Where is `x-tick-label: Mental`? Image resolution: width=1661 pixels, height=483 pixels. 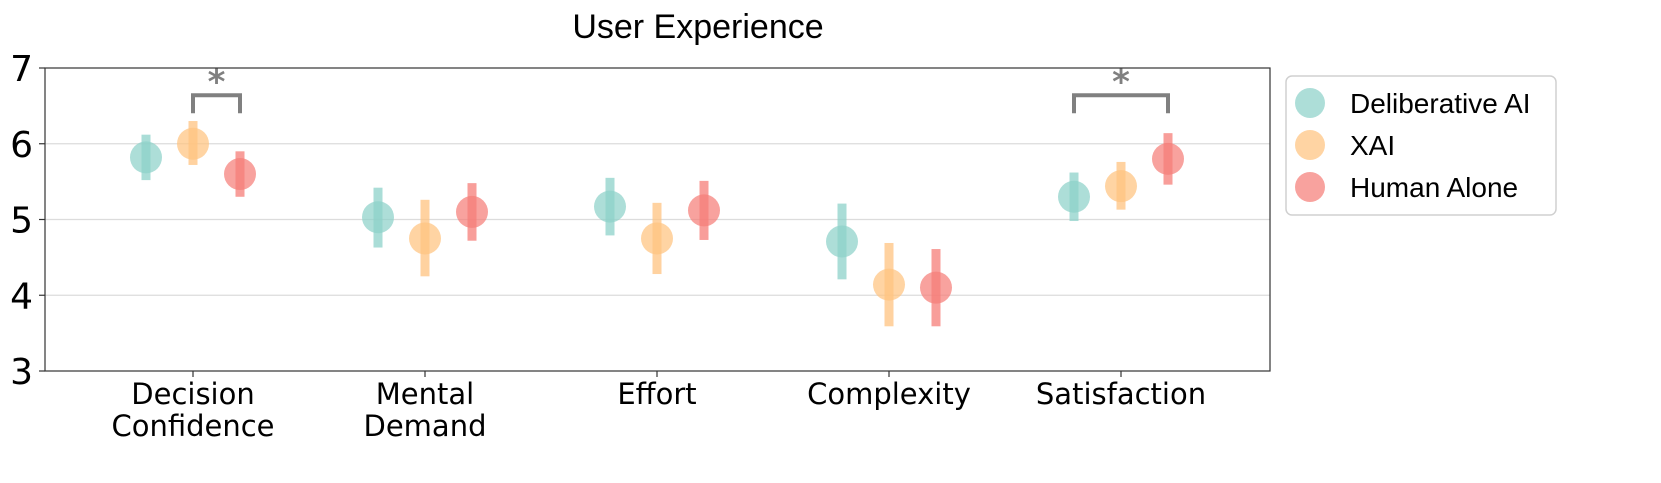 x-tick-label: Mental is located at coordinates (425, 394).